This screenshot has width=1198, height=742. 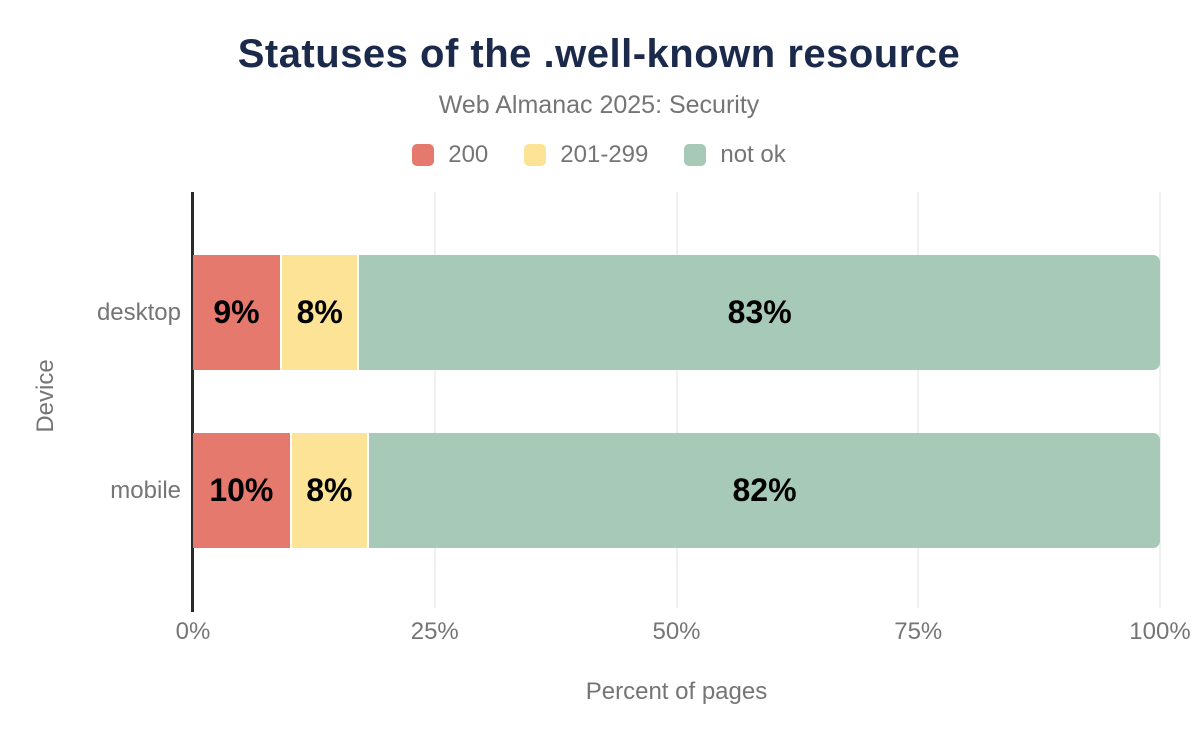 I want to click on category-label-desktop: desktop, so click(x=138, y=312).